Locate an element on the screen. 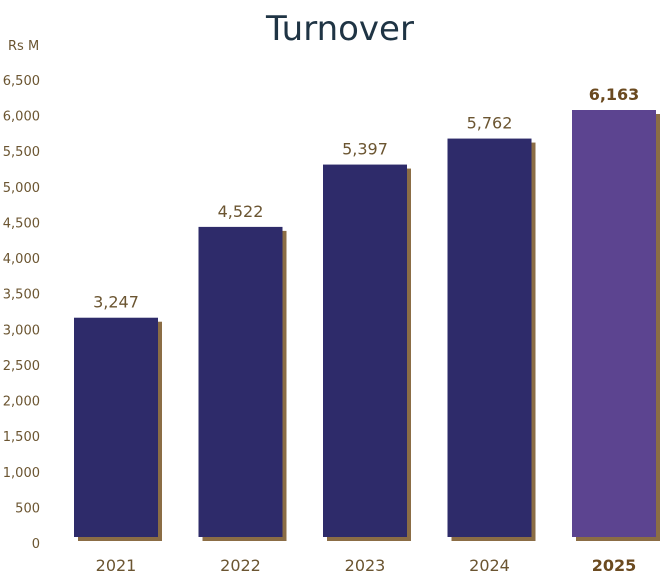 Image resolution: width=662 pixels, height=573 pixels. bar-2023 is located at coordinates (365, 350).